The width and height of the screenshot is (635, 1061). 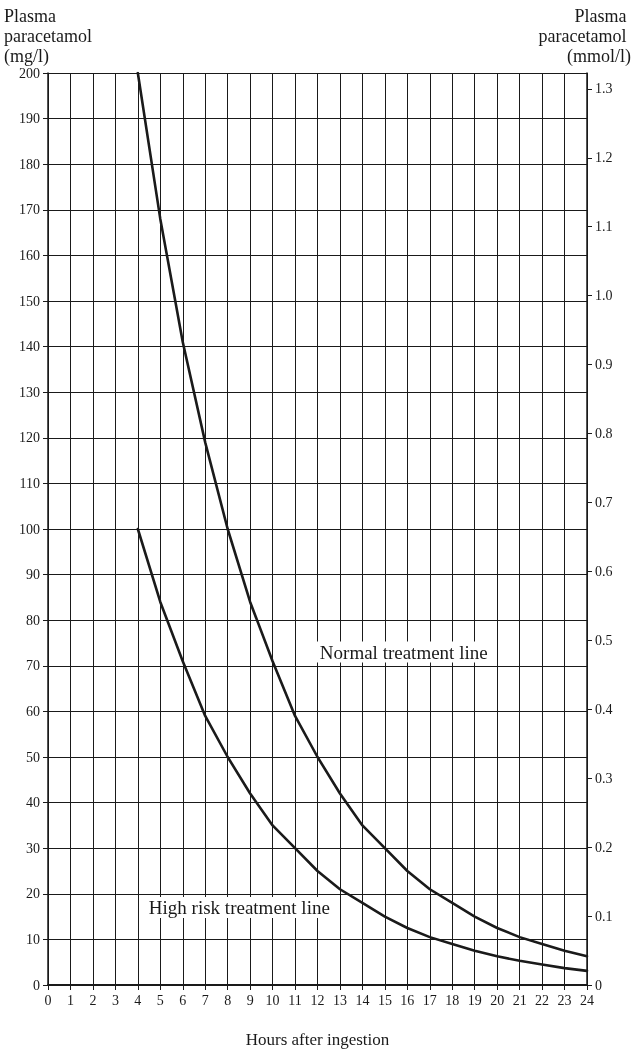 I want to click on x-tick-label: 12, so click(x=317, y=1000).